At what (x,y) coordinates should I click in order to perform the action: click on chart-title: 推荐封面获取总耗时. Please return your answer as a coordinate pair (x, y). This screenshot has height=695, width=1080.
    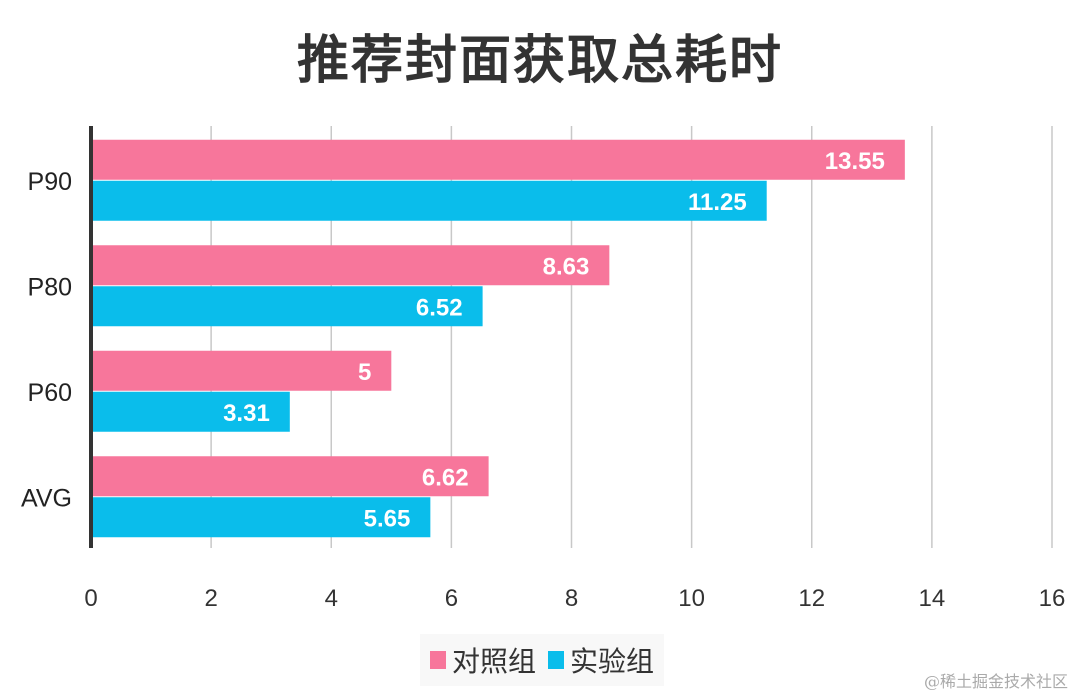
    Looking at the image, I should click on (539, 61).